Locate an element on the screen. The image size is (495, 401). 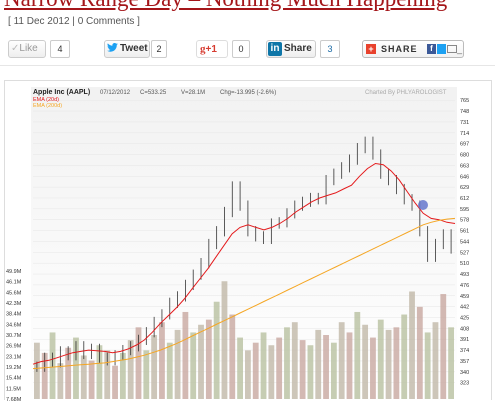
chart-change: Chg=-13.995 (-2.6%) is located at coordinates (248, 93).